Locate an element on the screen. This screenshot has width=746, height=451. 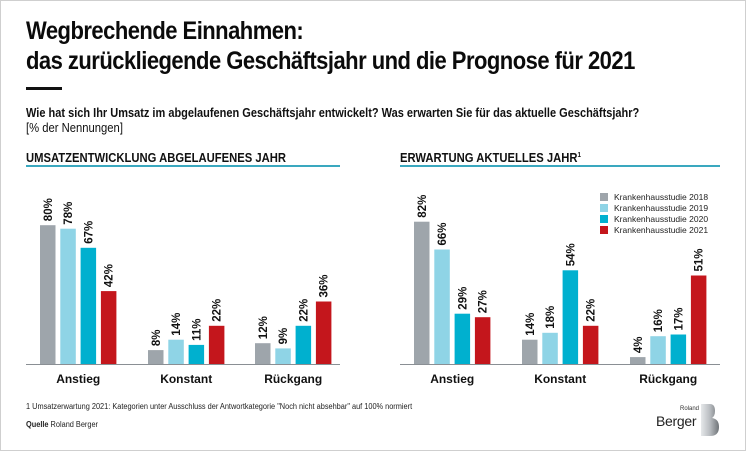
right-bar-anstieg-2019 is located at coordinates (442, 306).